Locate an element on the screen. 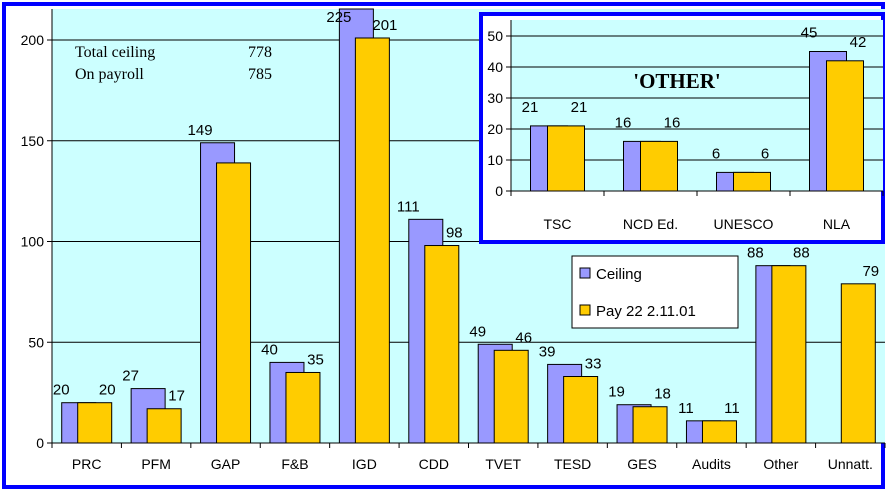 The width and height of the screenshot is (887, 496). main-x-tick-cdd: CDD is located at coordinates (434, 464).